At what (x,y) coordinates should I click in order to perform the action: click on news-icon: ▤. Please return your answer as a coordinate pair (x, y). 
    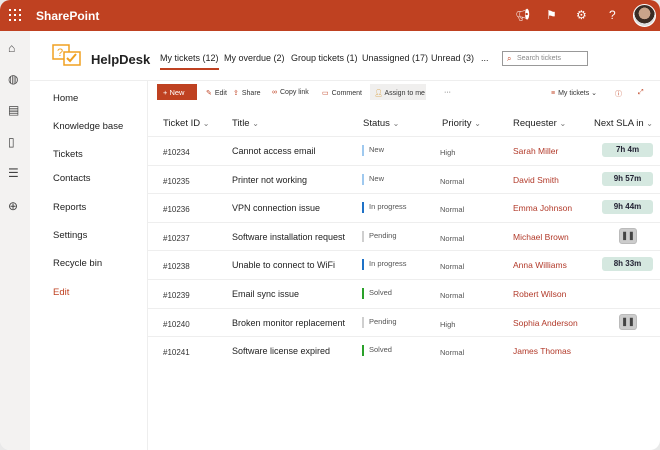
    Looking at the image, I should click on (14, 110).